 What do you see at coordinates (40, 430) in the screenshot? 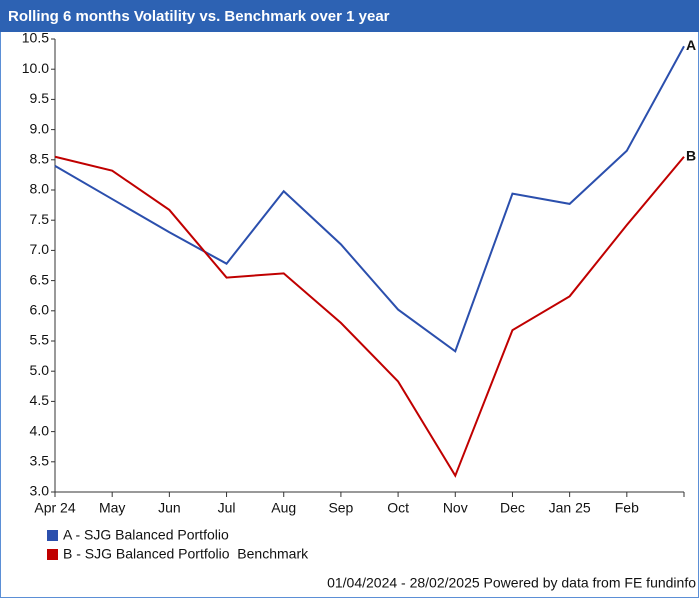
I see `y-tick-label: 4.0` at bounding box center [40, 430].